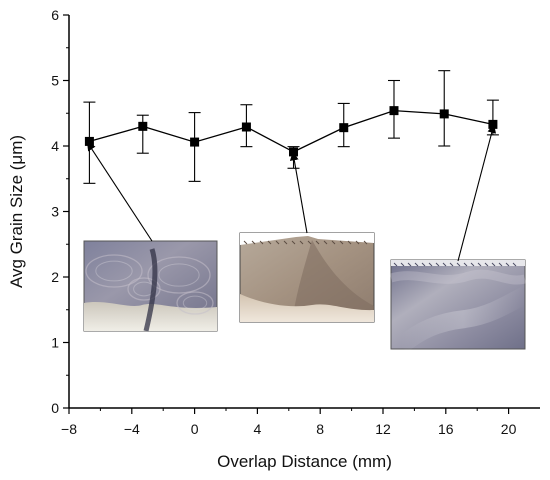 The image size is (550, 480). Describe the element at coordinates (55, 277) in the screenshot. I see `y-tick-label: 2` at that location.